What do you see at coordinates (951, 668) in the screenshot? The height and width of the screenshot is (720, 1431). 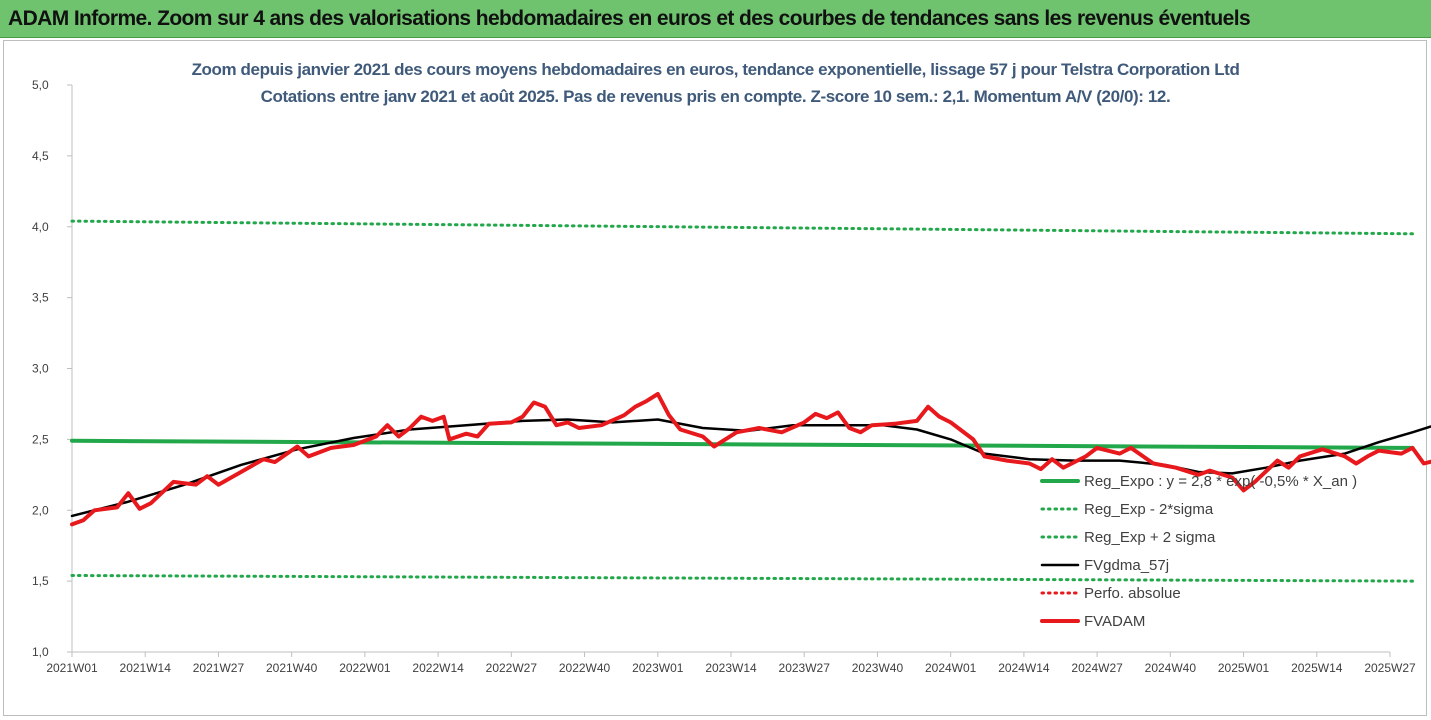 I see `x-tick-label: 2024W01` at bounding box center [951, 668].